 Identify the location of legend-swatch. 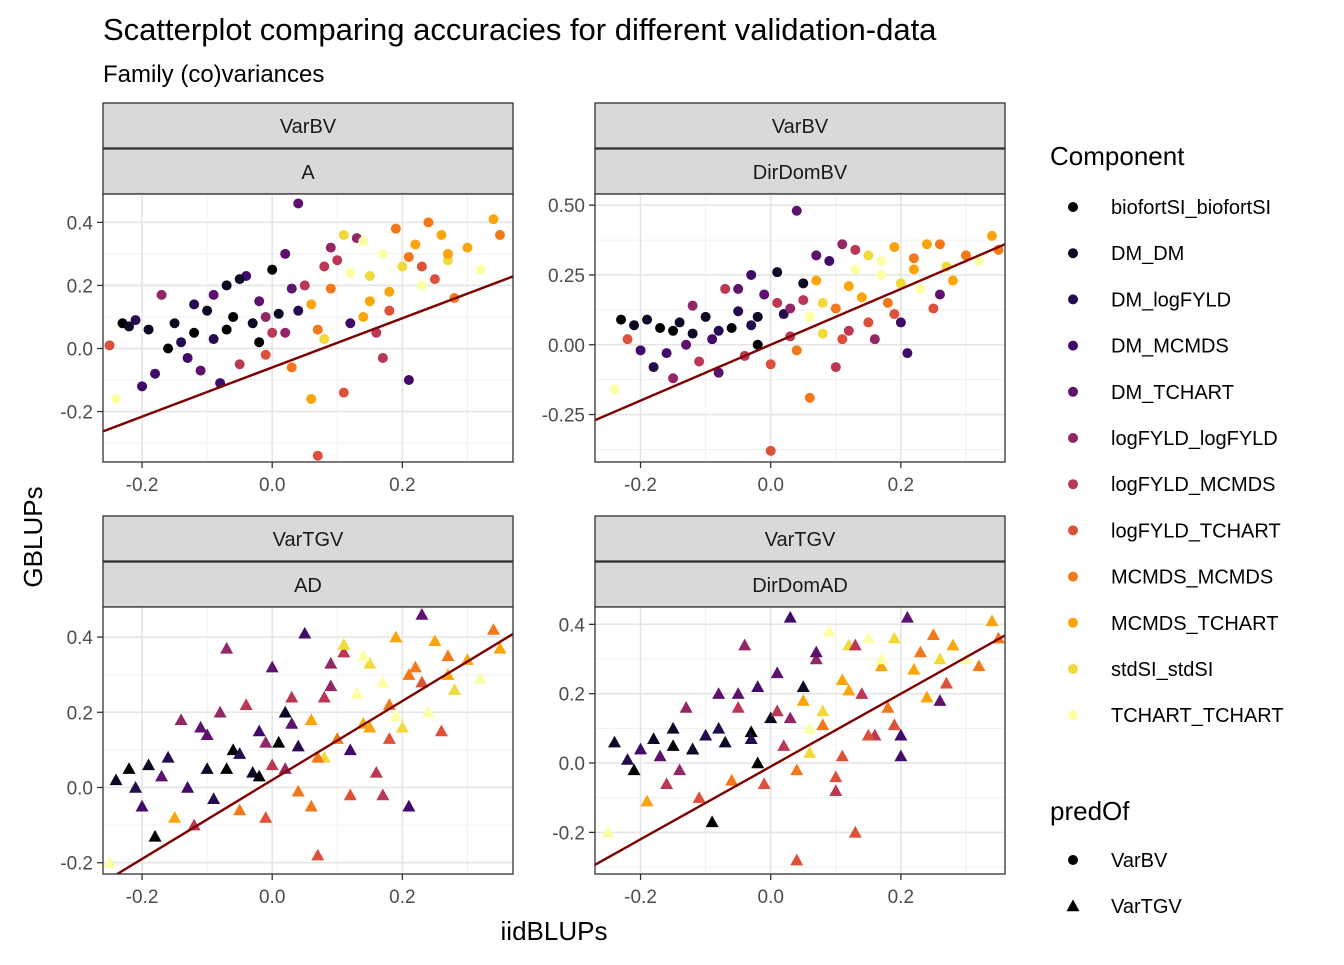
(1073, 576).